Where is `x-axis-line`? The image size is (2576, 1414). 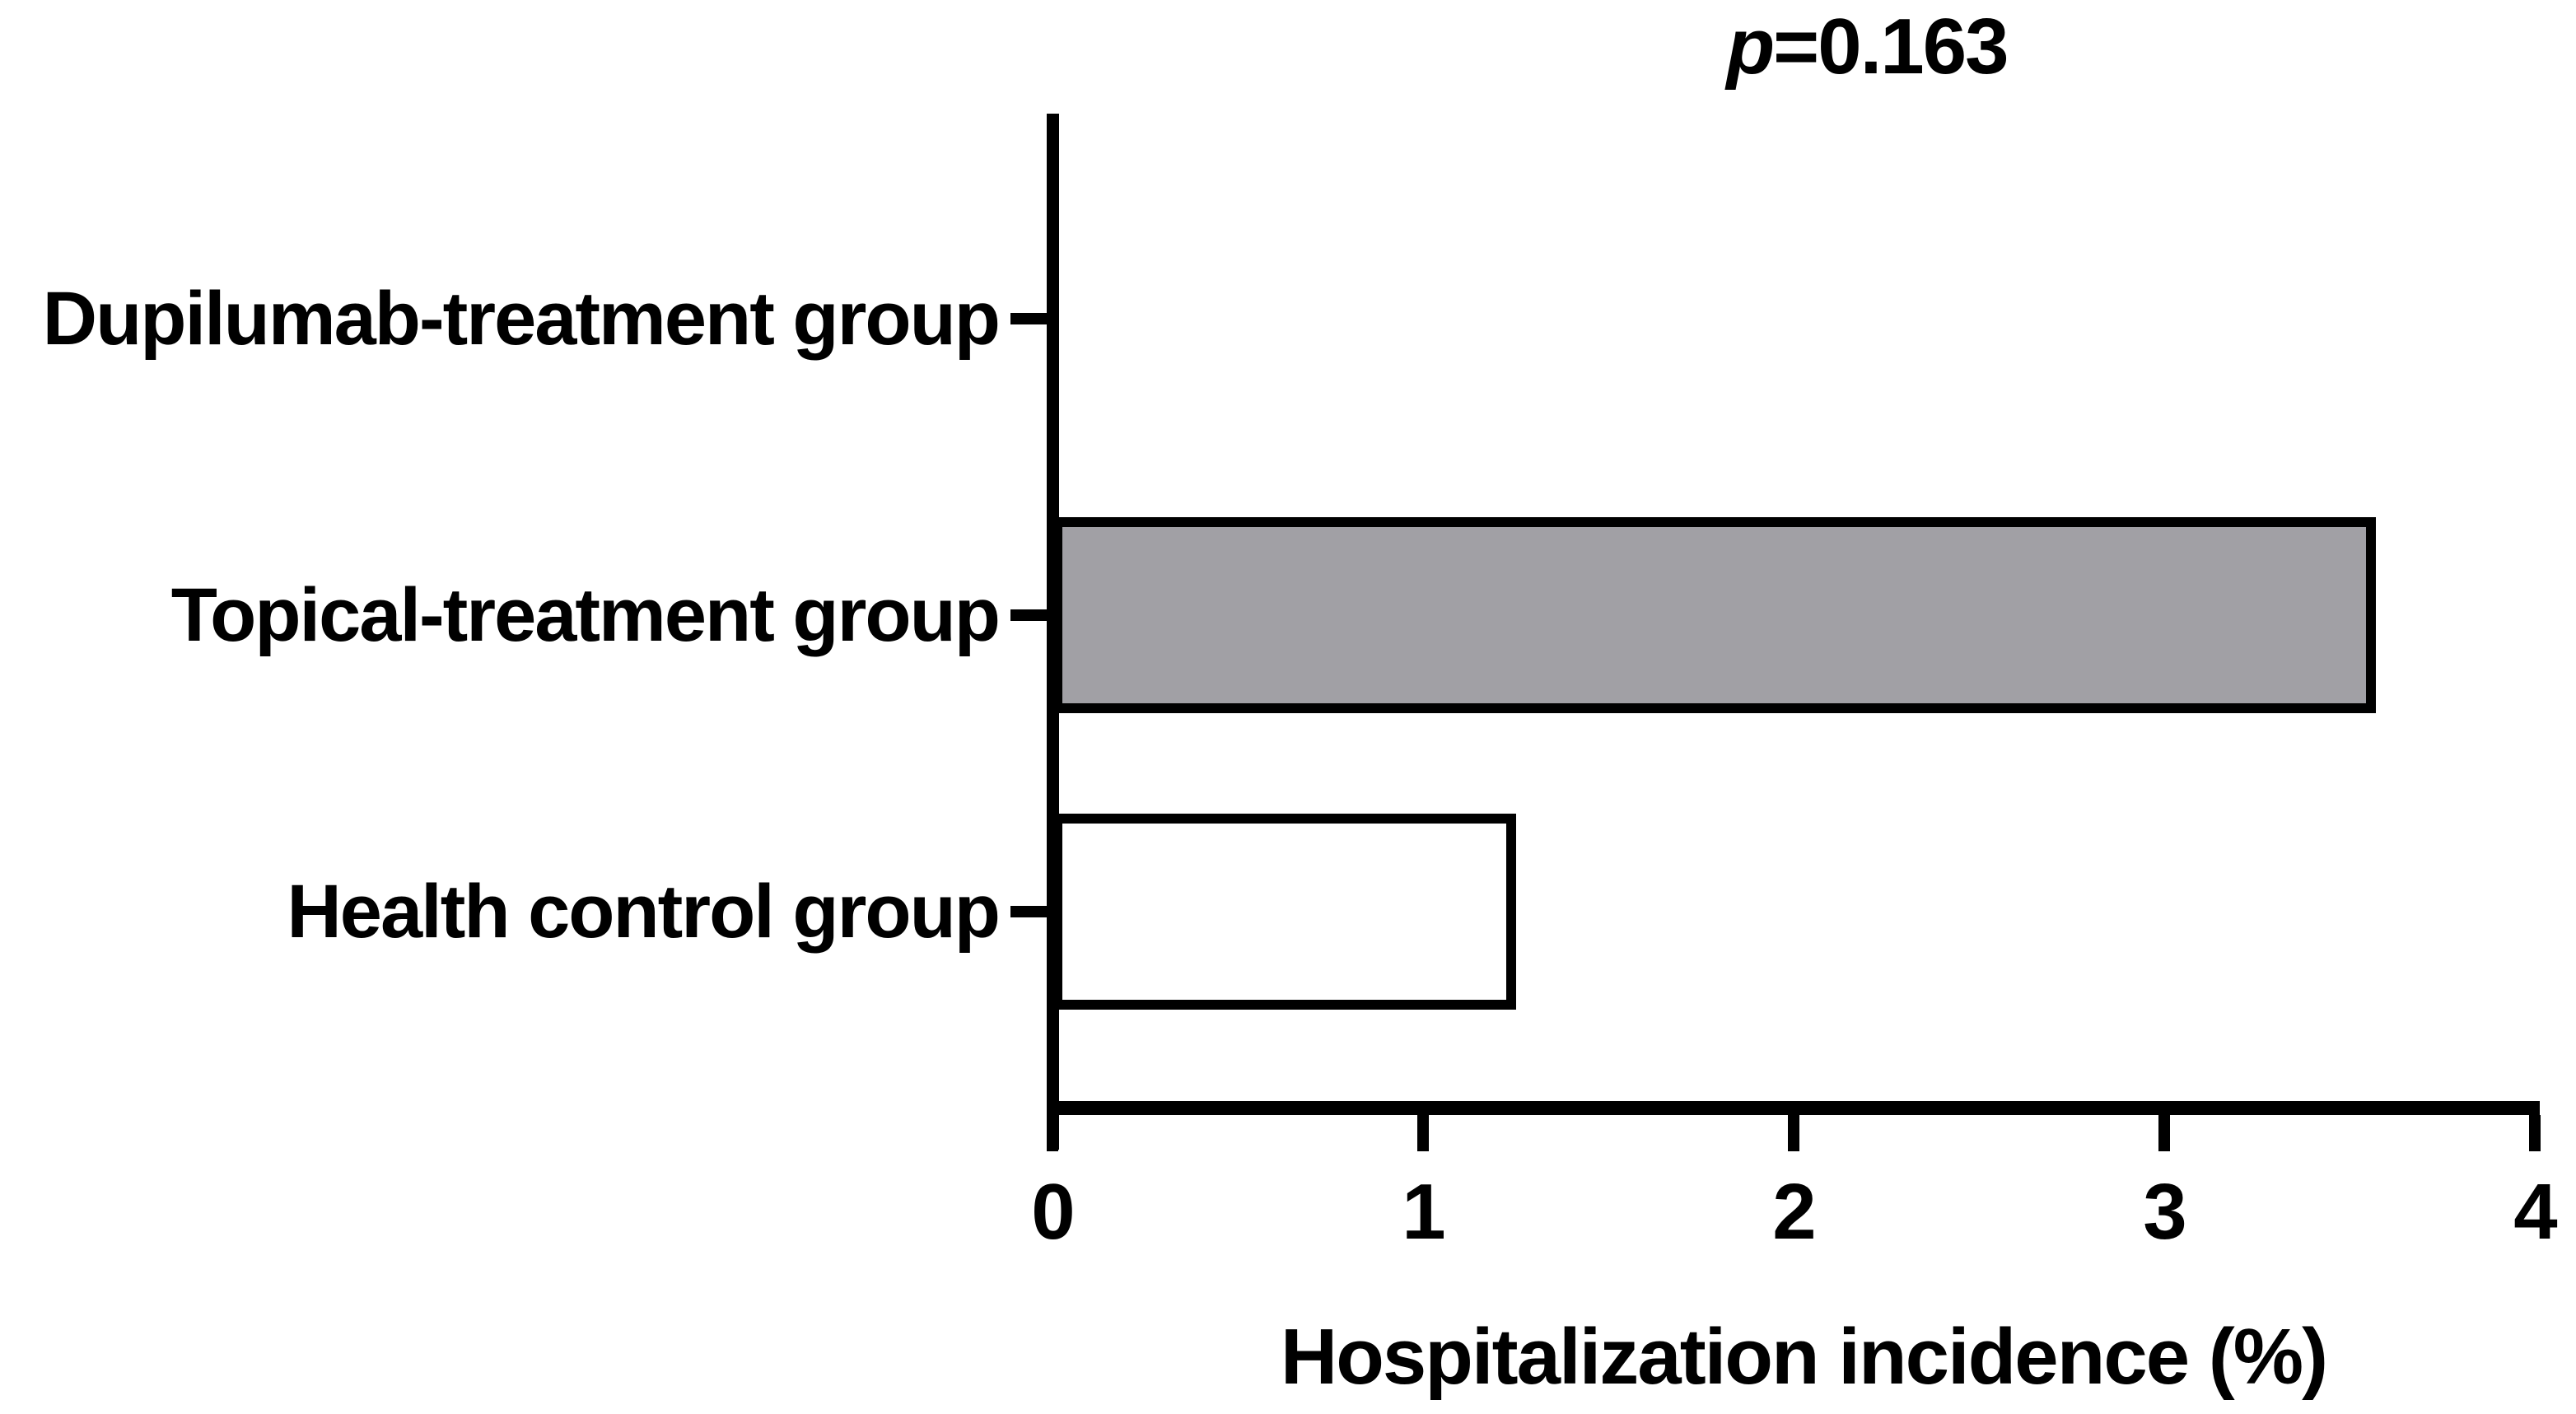 x-axis-line is located at coordinates (1793, 1108).